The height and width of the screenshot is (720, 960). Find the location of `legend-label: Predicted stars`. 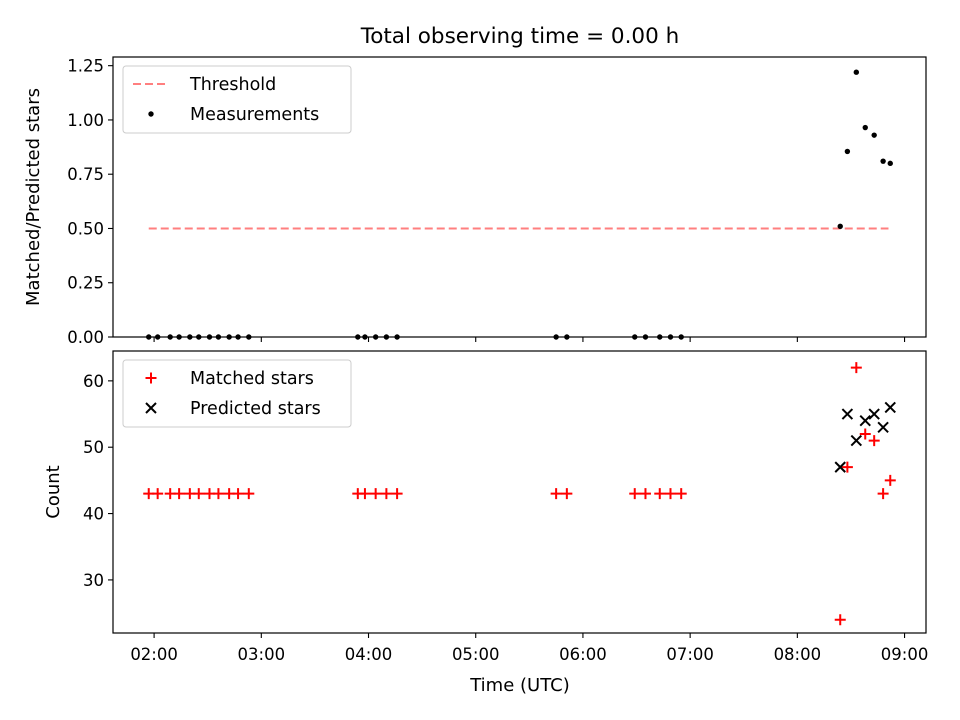

legend-label: Predicted stars is located at coordinates (255, 409).